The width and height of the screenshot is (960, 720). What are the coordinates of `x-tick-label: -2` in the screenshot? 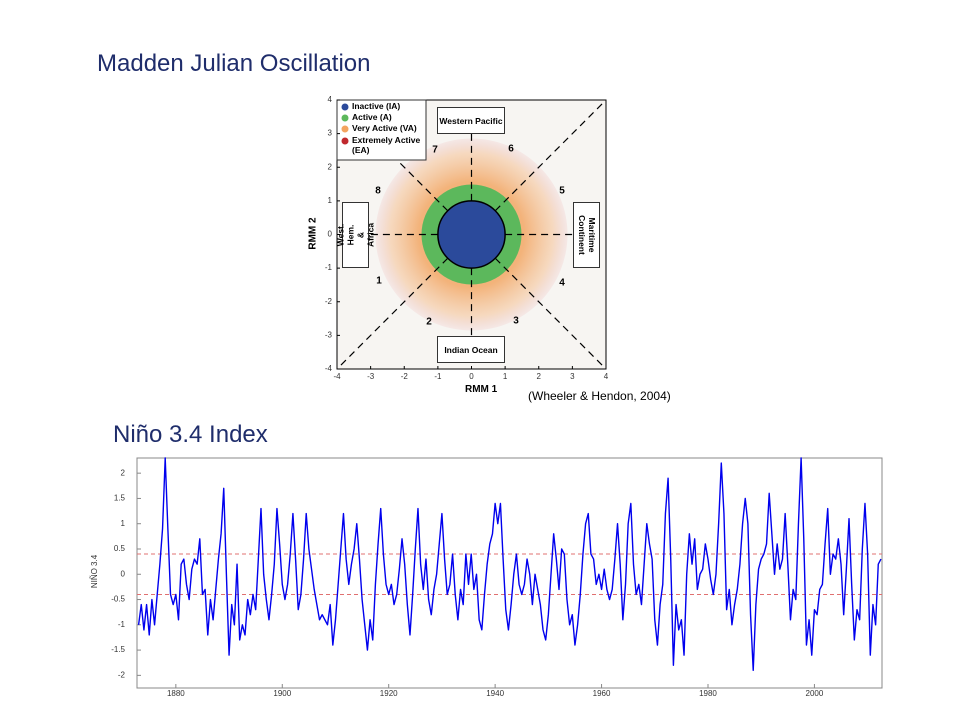 It's located at (405, 376).